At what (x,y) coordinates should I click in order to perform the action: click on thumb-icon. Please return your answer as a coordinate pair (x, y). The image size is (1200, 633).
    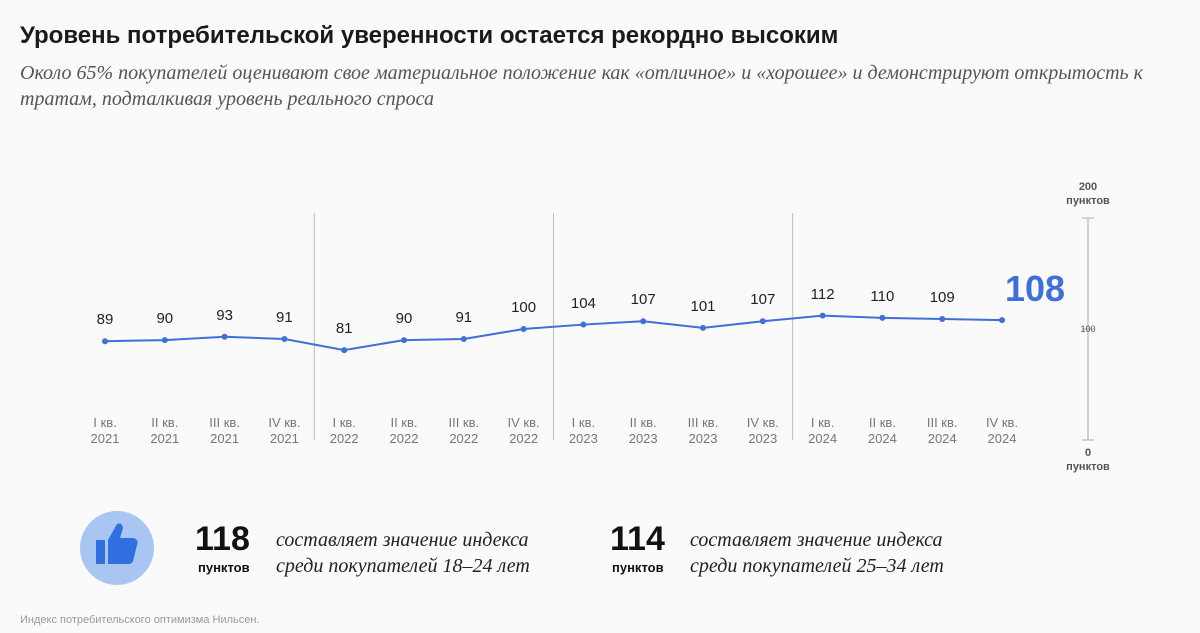
    Looking at the image, I should click on (117, 543).